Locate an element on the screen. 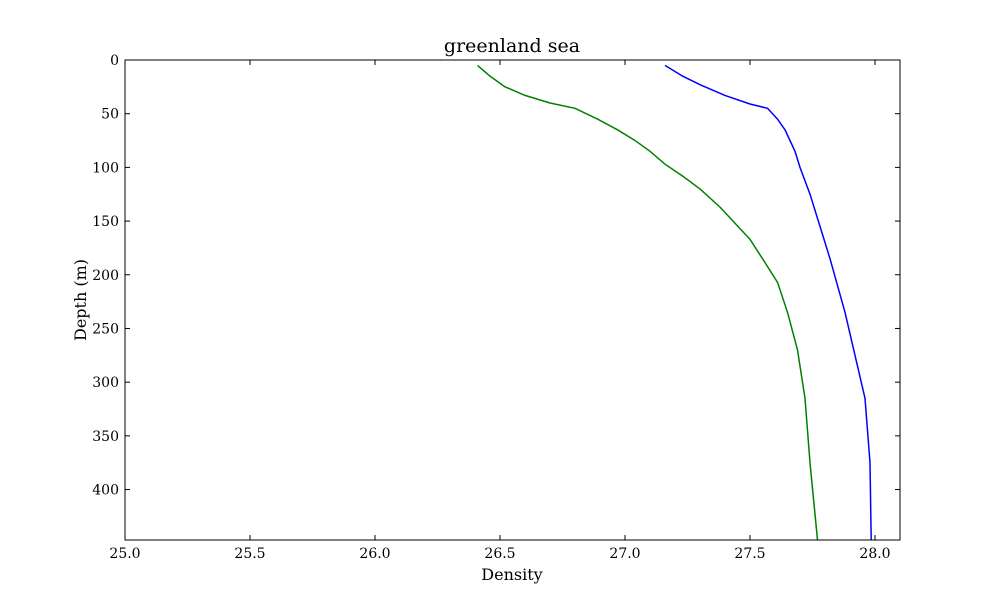 Image resolution: width=1000 pixels, height=600 pixels. y-tick-label: 200 is located at coordinates (105, 276).